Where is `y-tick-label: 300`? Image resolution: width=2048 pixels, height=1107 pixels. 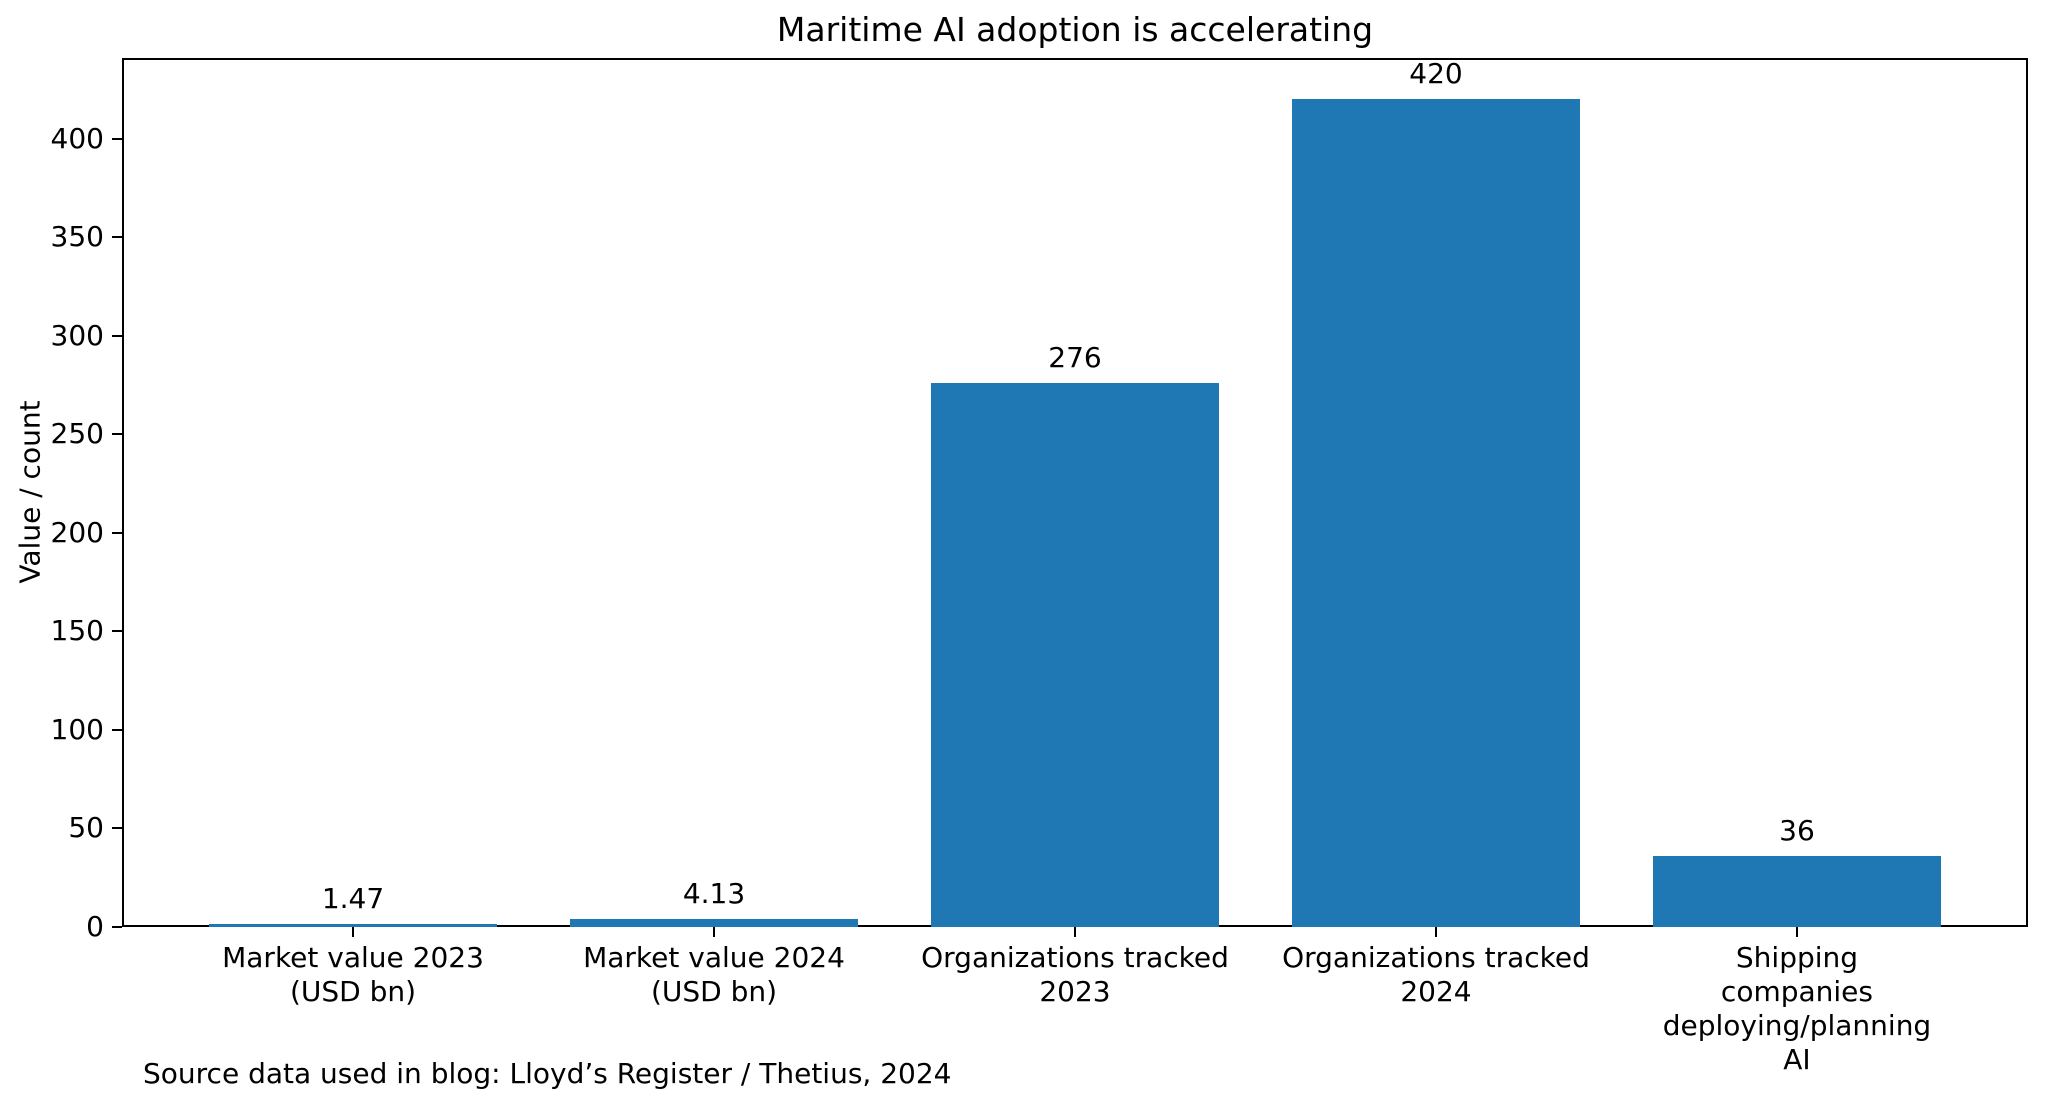 y-tick-label: 300 is located at coordinates (77, 335).